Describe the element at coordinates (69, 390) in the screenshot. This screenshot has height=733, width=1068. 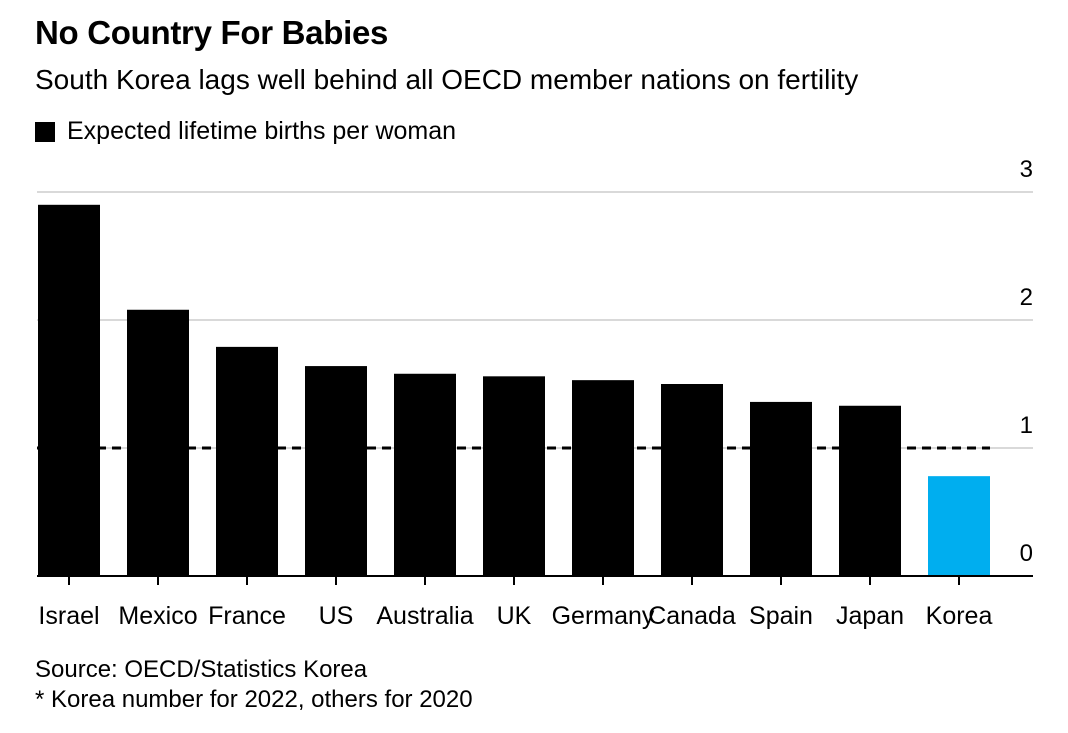
I see `bar-israel` at that location.